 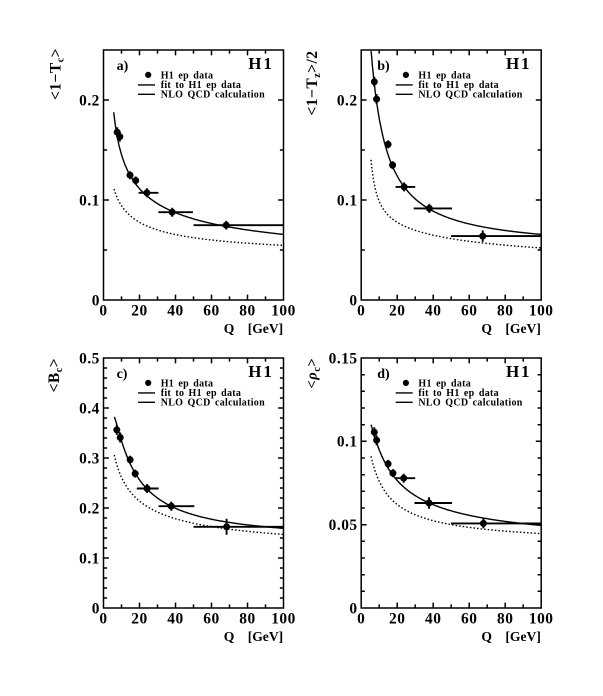 I want to click on svg-text: <1−Tz>/2, so click(x=313, y=82).